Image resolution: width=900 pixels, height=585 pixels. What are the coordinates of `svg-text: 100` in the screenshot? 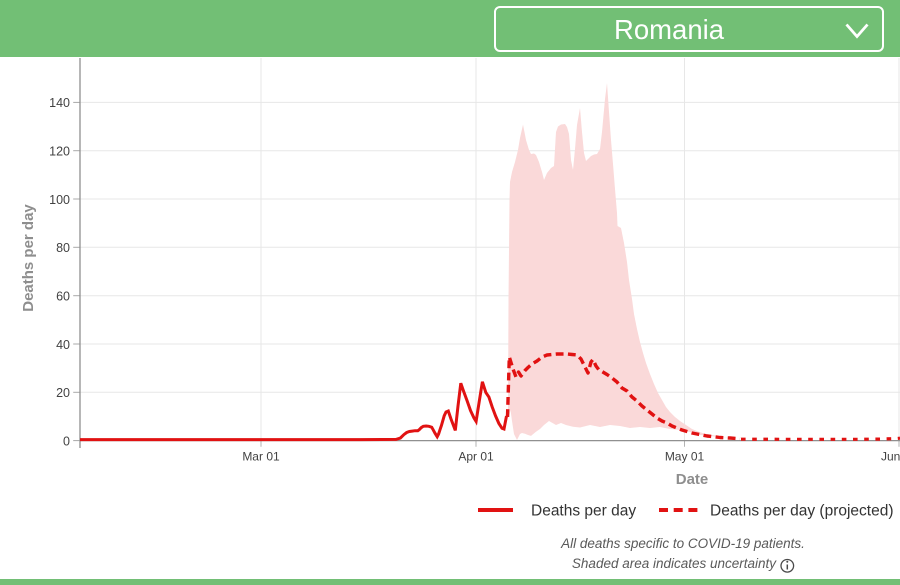 It's located at (59, 200).